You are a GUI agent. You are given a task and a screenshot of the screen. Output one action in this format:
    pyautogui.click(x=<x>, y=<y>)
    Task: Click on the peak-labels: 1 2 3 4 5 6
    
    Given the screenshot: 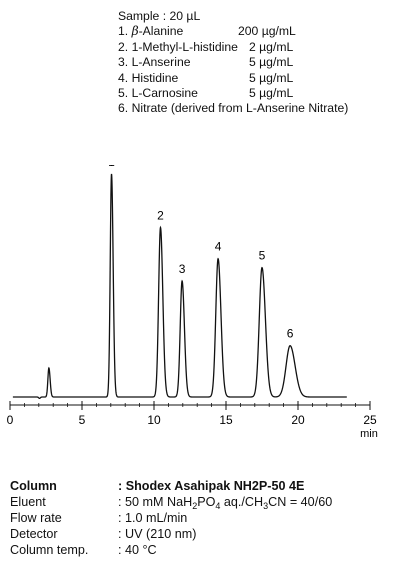 What is the action you would take?
    pyautogui.click(x=201, y=253)
    